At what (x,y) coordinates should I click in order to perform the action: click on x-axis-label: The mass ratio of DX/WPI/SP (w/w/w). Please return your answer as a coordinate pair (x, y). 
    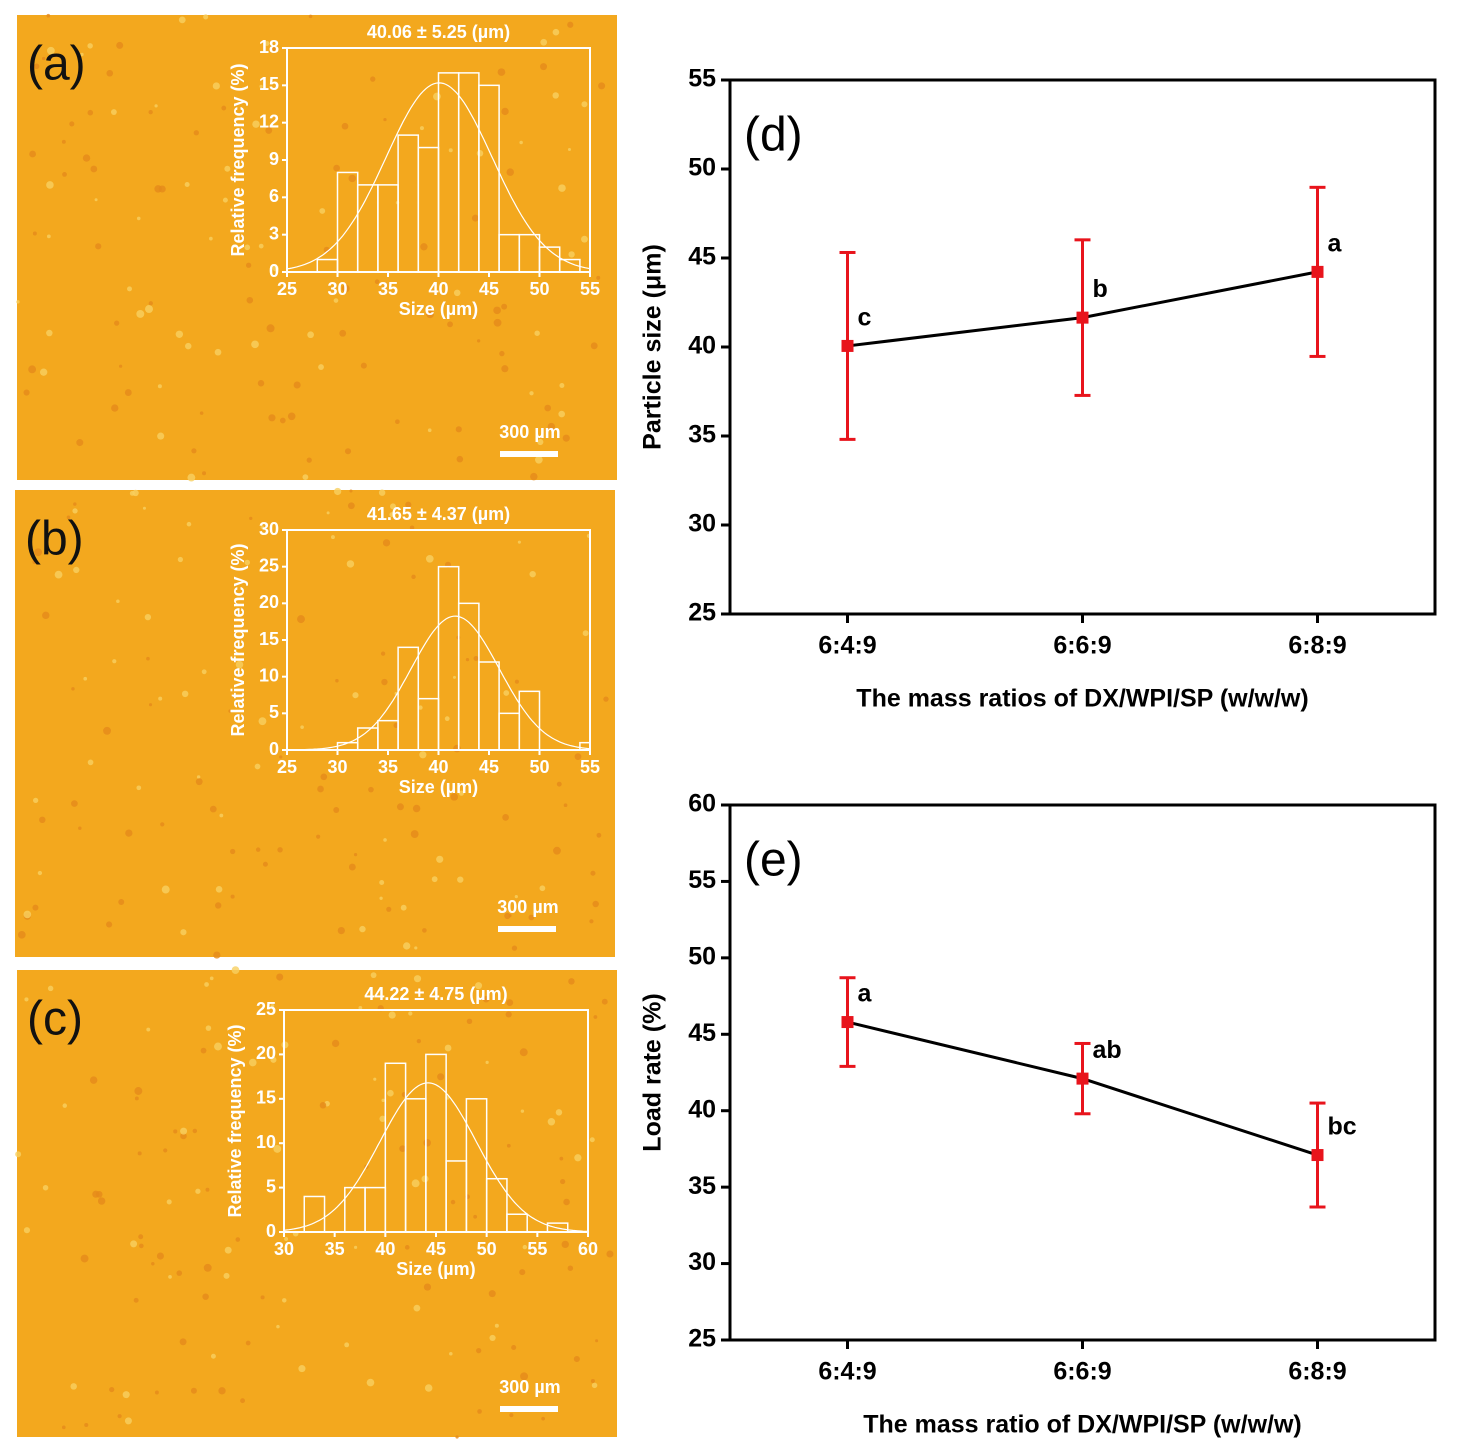
    Looking at the image, I should click on (1082, 1425).